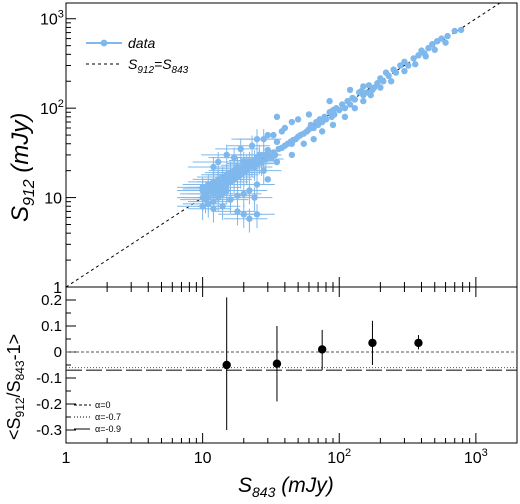  I want to click on y-axis-title-bottom: <S912/S843-1>, so click(15, 387).